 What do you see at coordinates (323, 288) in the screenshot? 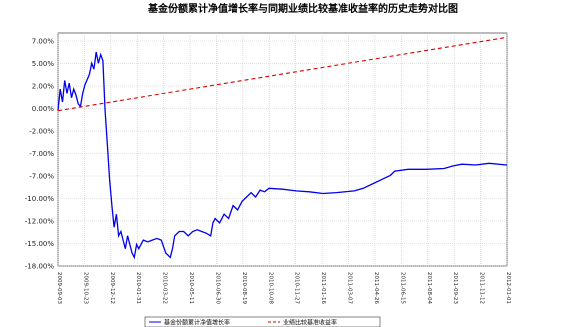
I see `x-tick-label: 2011-01-16` at bounding box center [323, 288].